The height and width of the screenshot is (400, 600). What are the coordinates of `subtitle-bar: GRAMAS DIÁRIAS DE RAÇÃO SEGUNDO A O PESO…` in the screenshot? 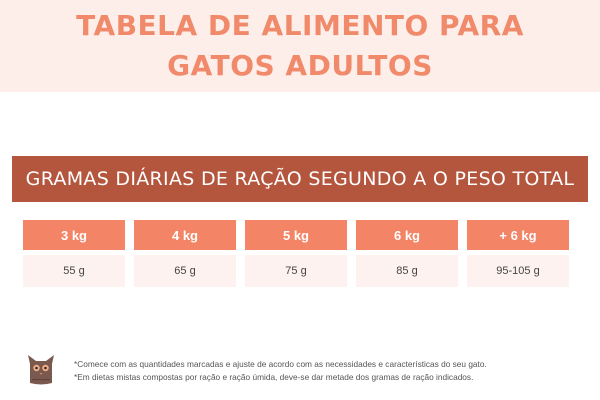 It's located at (300, 179).